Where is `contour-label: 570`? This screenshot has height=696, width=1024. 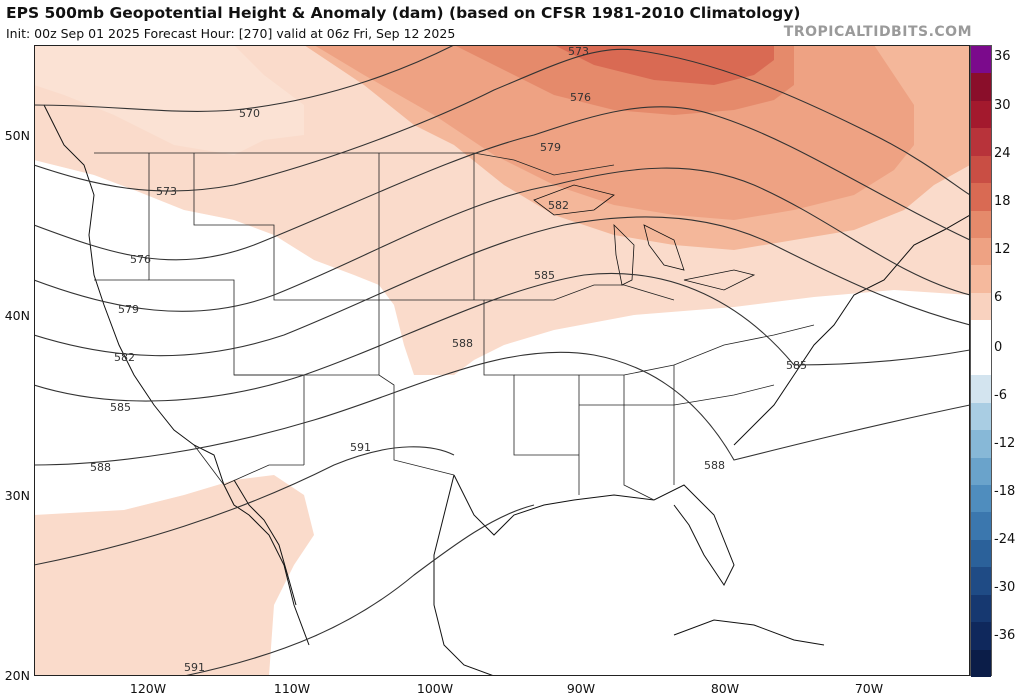 contour-label: 570 is located at coordinates (249, 113).